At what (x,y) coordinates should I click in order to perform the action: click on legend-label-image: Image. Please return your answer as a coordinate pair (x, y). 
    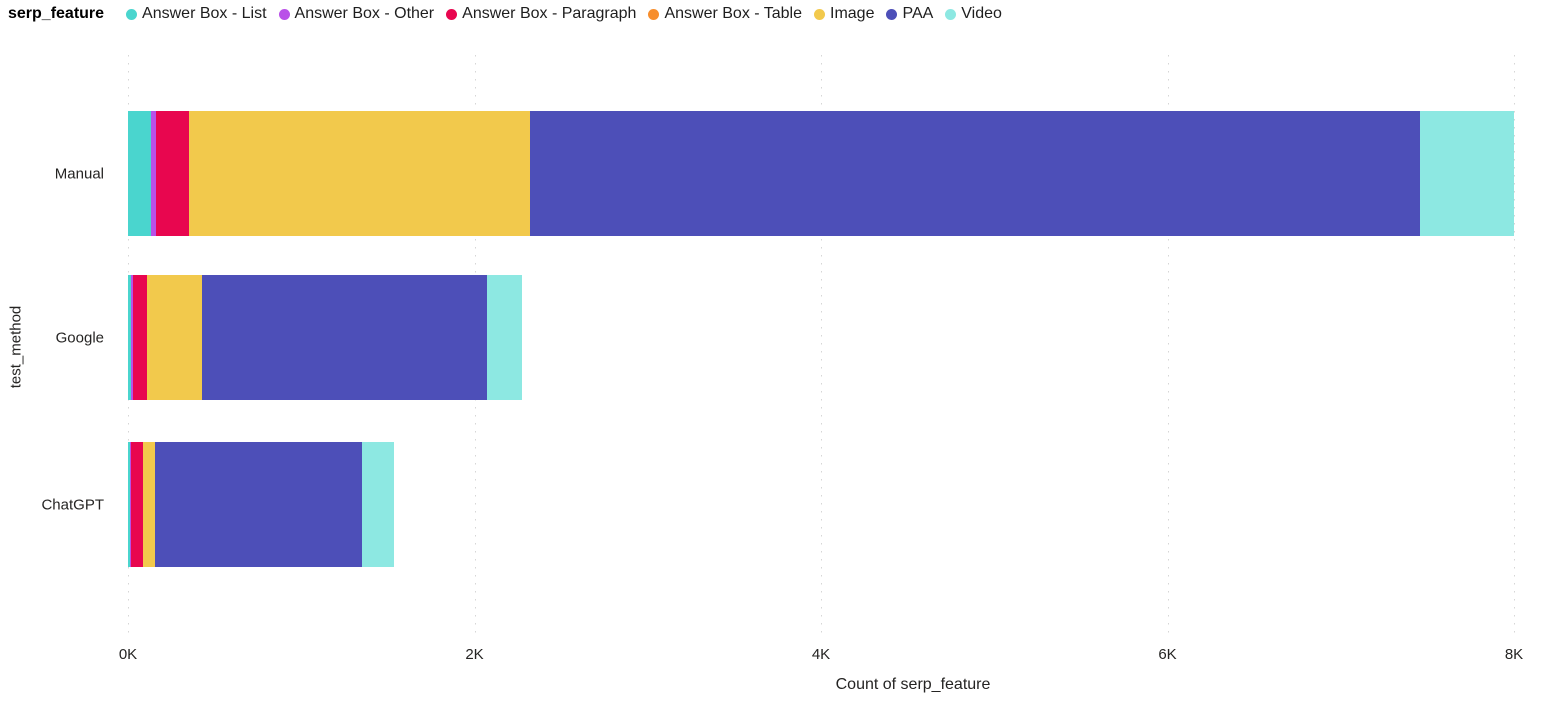
    Looking at the image, I should click on (852, 13).